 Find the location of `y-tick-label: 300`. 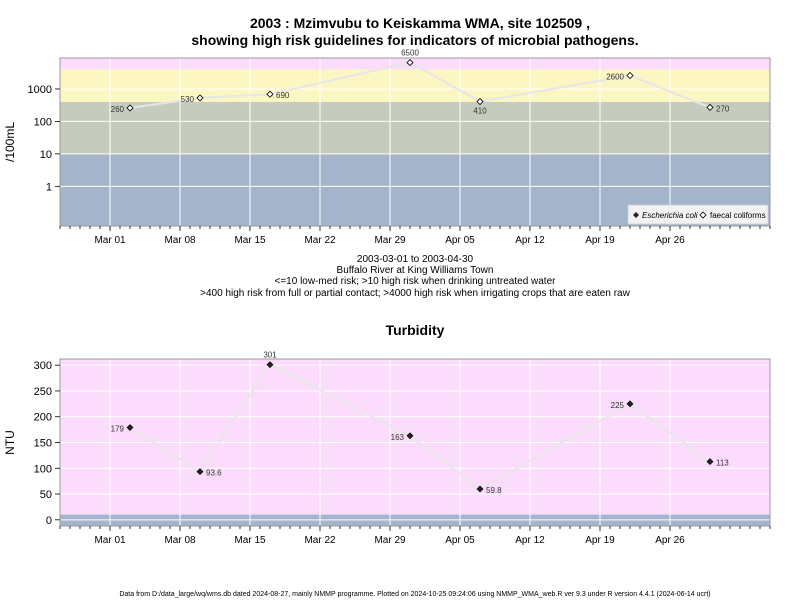

y-tick-label: 300 is located at coordinates (43, 366).